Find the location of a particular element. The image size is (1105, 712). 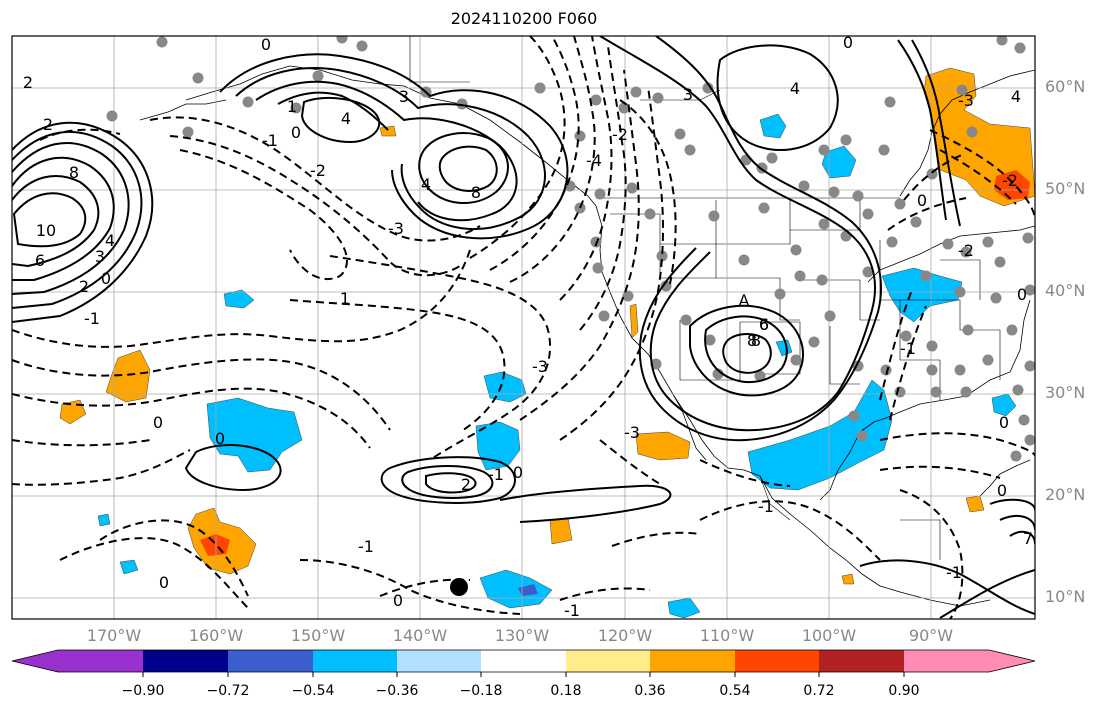

lon-label: 100°W is located at coordinates (829, 635).